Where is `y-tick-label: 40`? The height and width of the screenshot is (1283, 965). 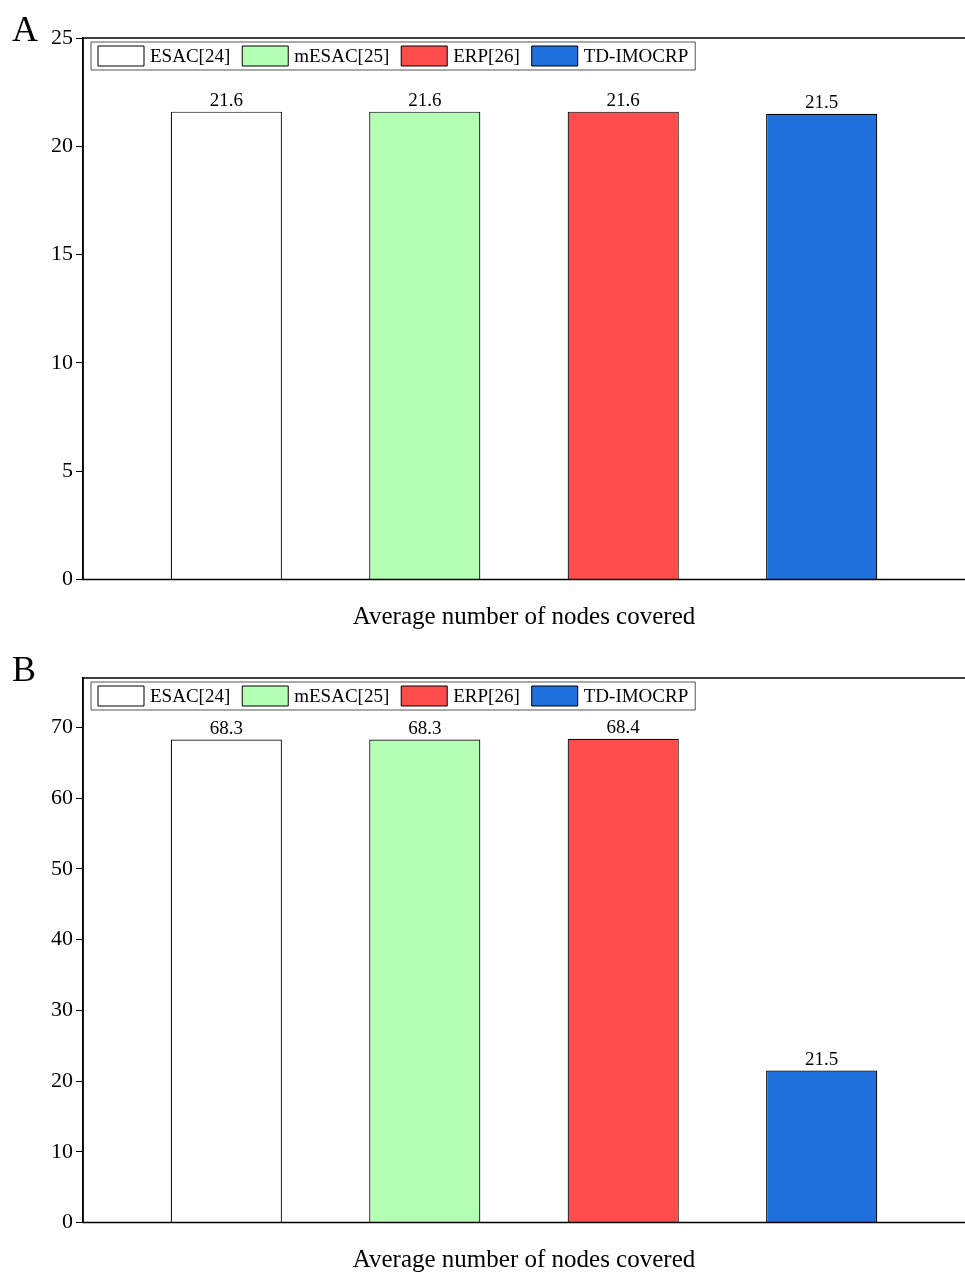 y-tick-label: 40 is located at coordinates (62, 938).